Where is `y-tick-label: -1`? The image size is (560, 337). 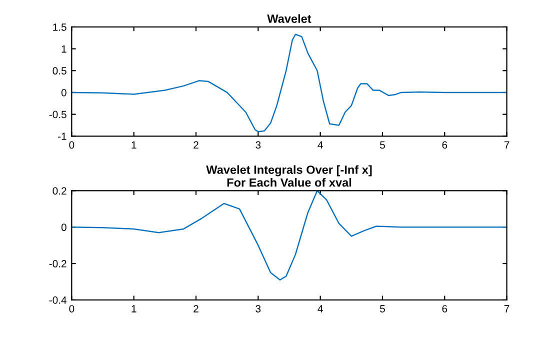 y-tick-label: -1 is located at coordinates (62, 136).